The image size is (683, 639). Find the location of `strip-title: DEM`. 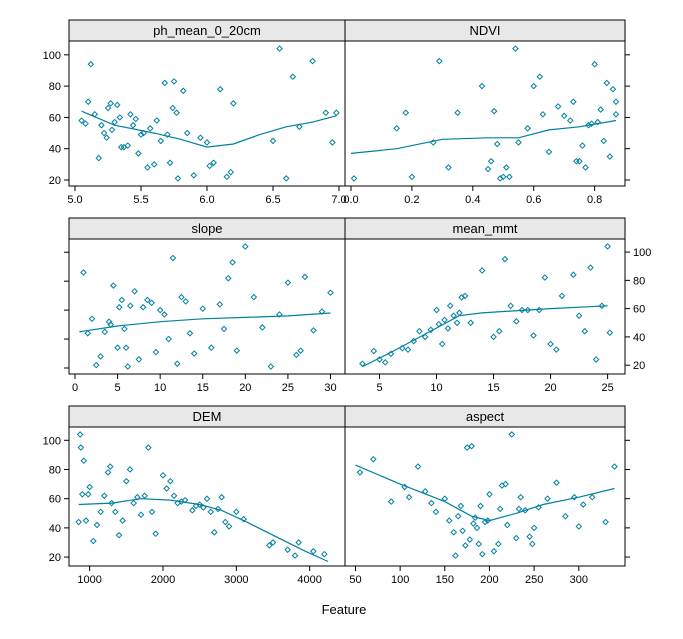

strip-title: DEM is located at coordinates (207, 416).